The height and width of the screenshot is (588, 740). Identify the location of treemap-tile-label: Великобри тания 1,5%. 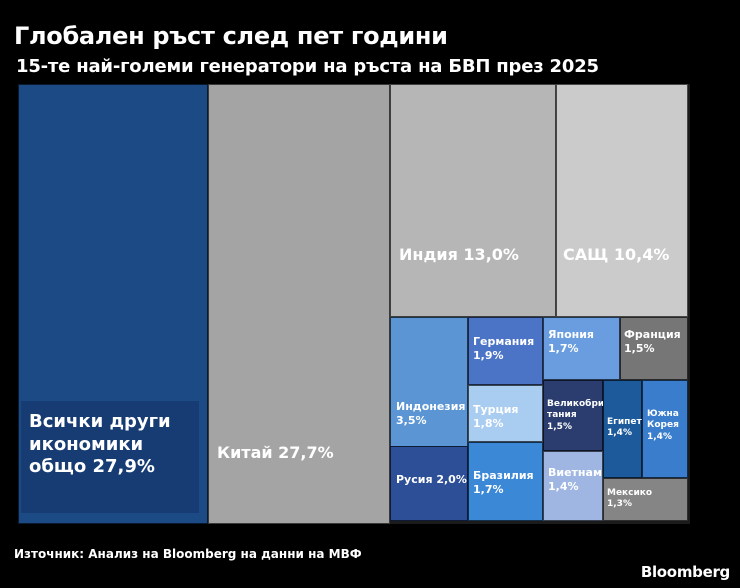
(576, 415).